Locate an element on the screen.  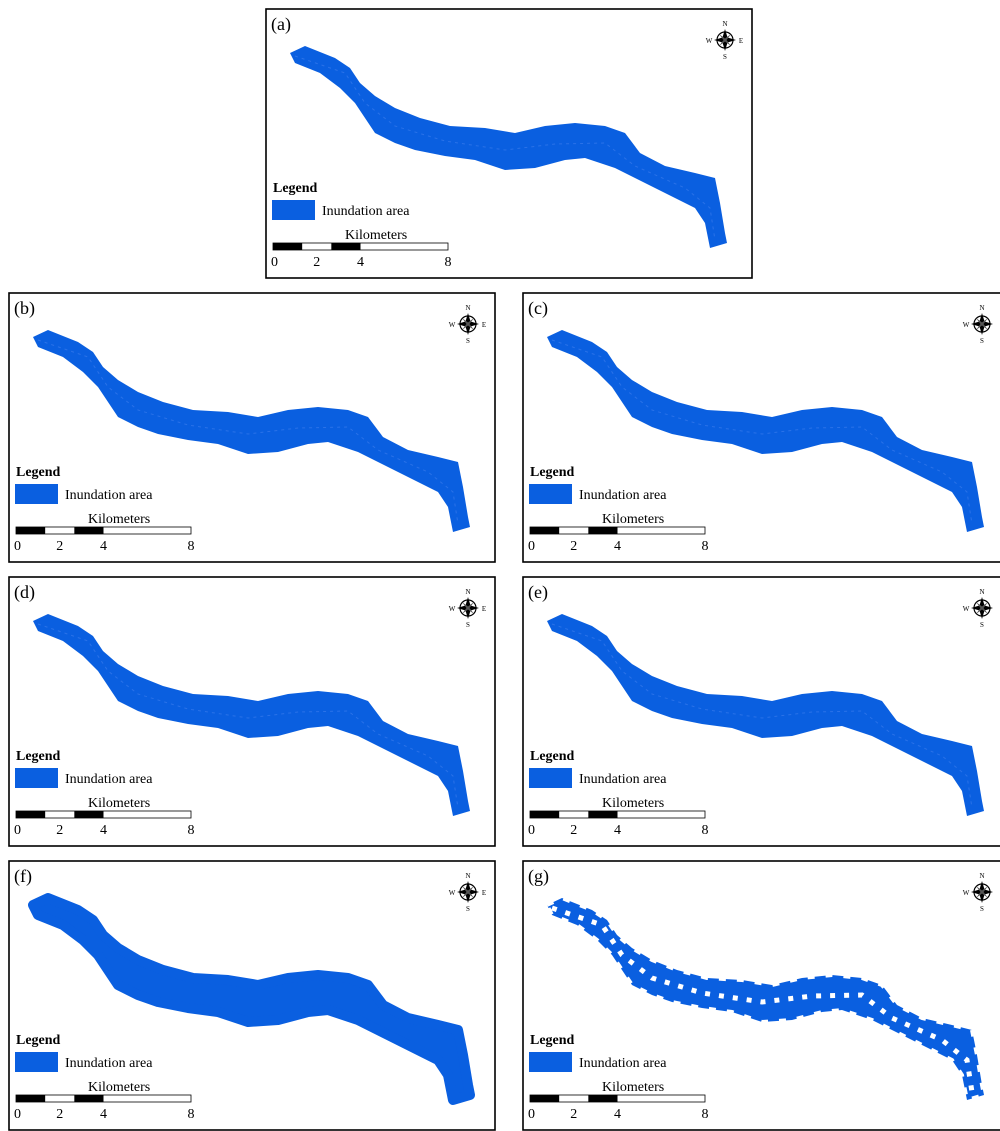
panel-label: (g) is located at coordinates (538, 876).